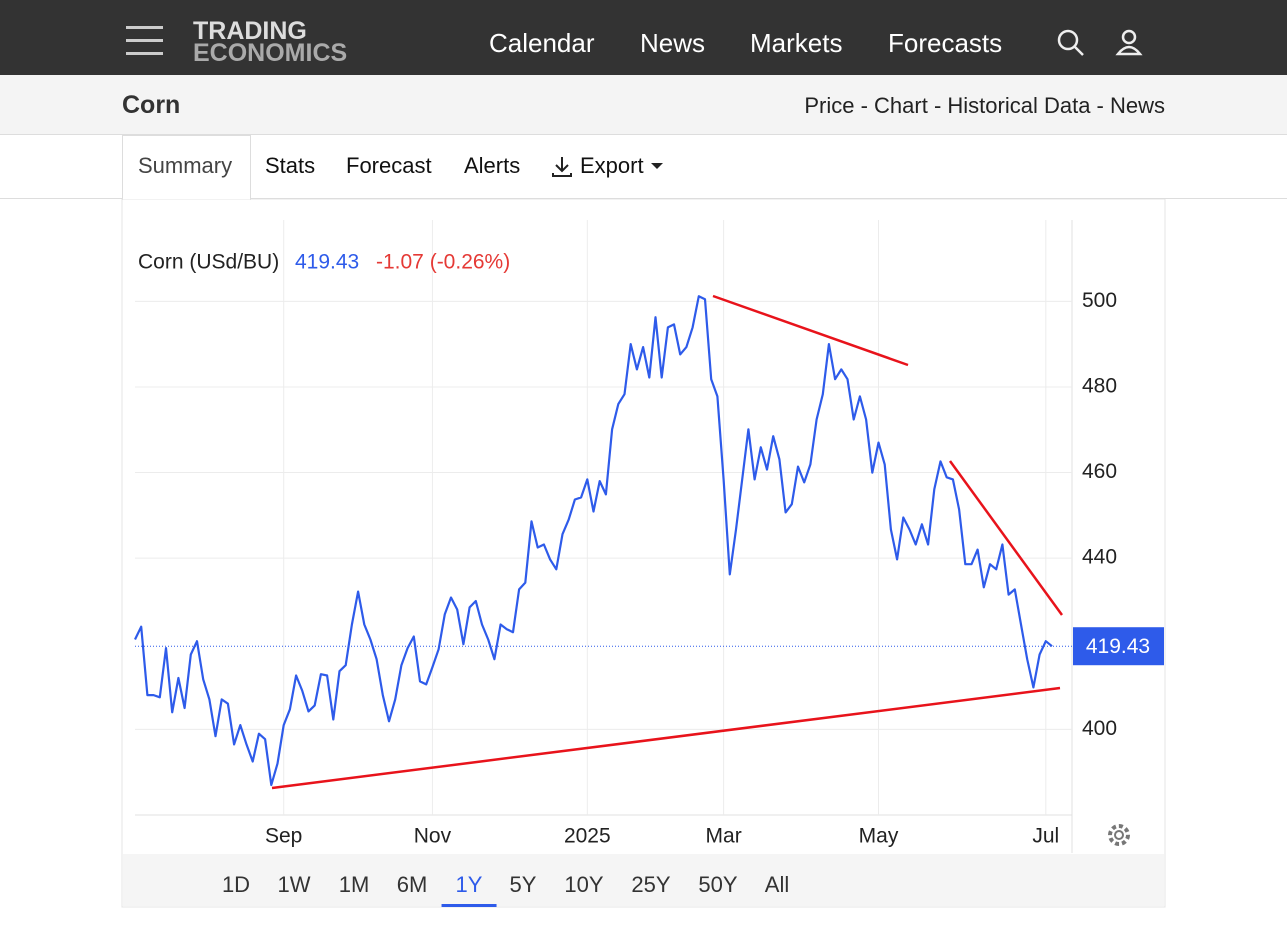  Describe the element at coordinates (1099, 471) in the screenshot. I see `y-tick-label: 460` at that location.